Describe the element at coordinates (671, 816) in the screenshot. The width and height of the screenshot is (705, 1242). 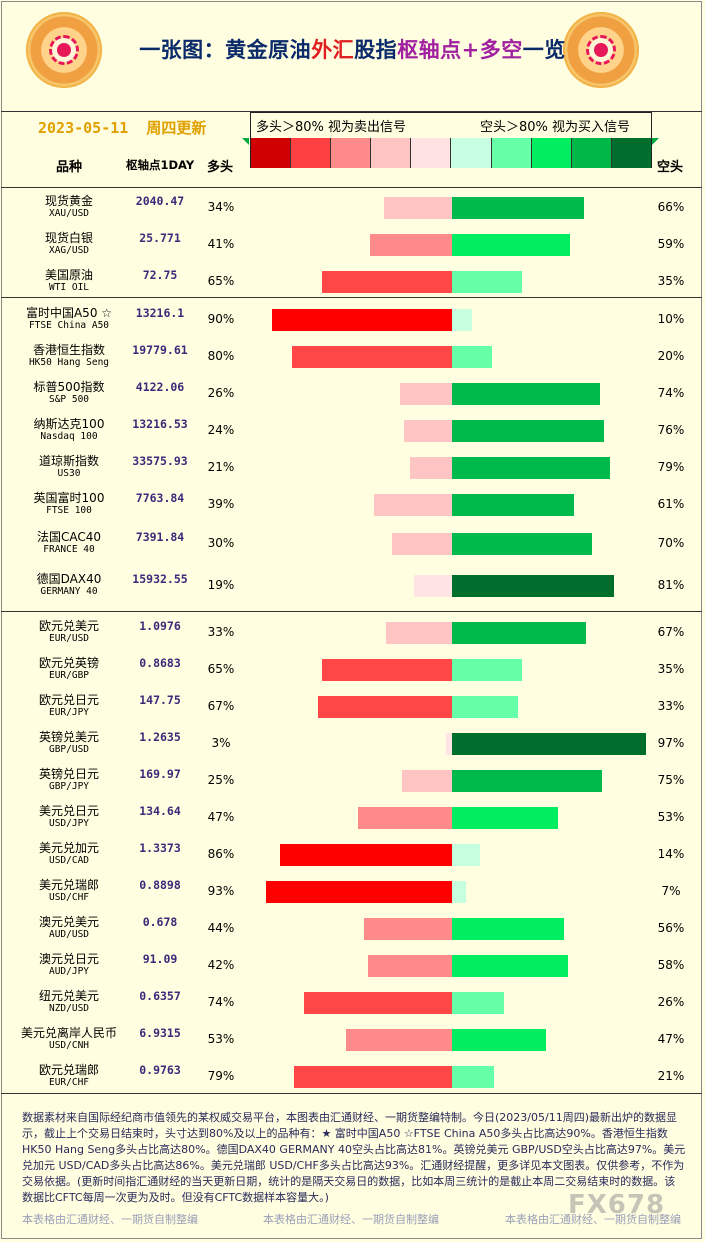
I see `short-percent-label: 53%` at that location.